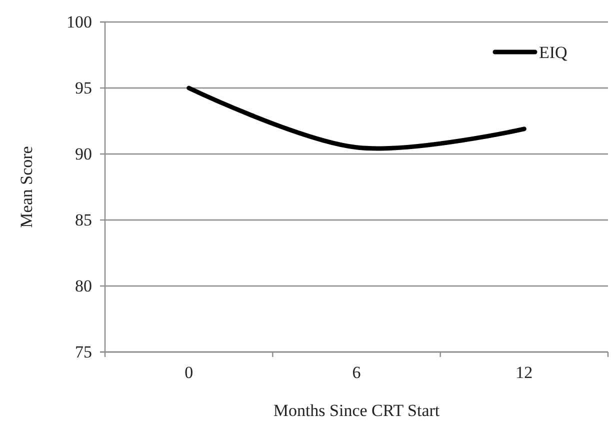  I want to click on y-tick-label: 85, so click(83, 220).